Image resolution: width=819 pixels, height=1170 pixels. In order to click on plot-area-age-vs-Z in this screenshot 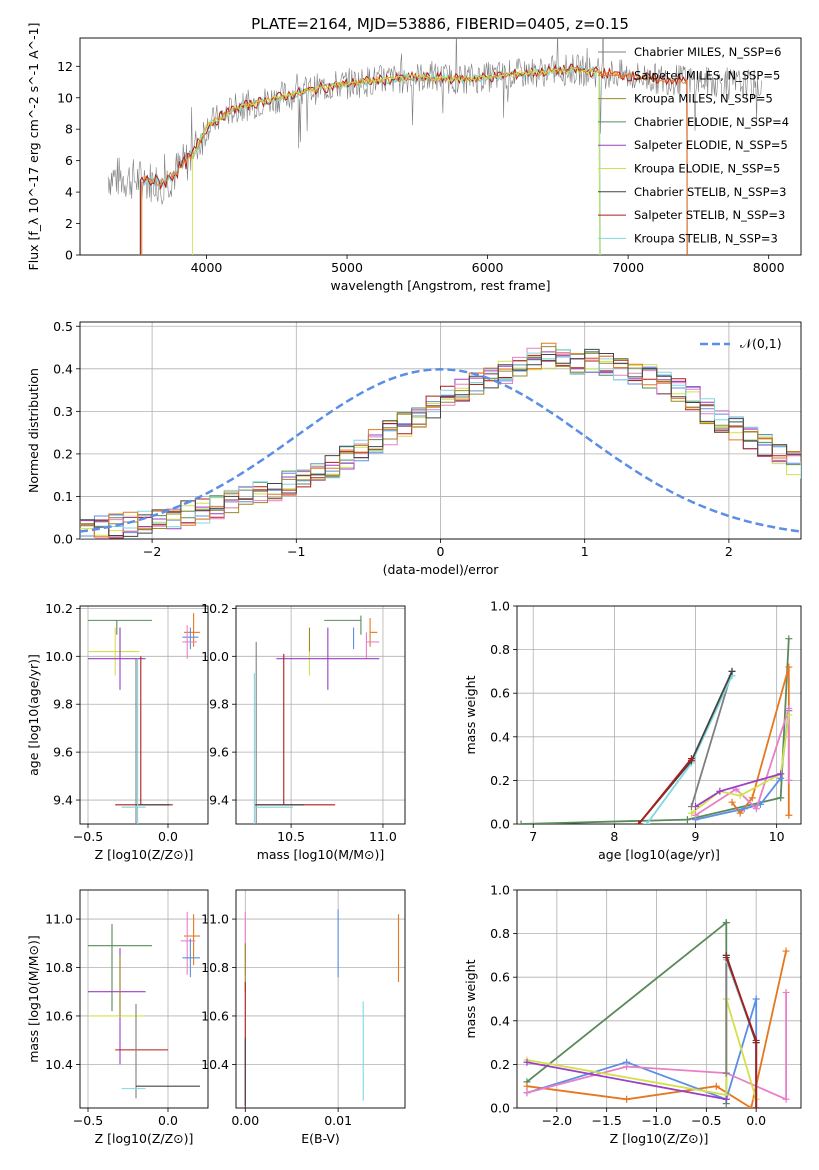, I will do `click(144, 718)`.